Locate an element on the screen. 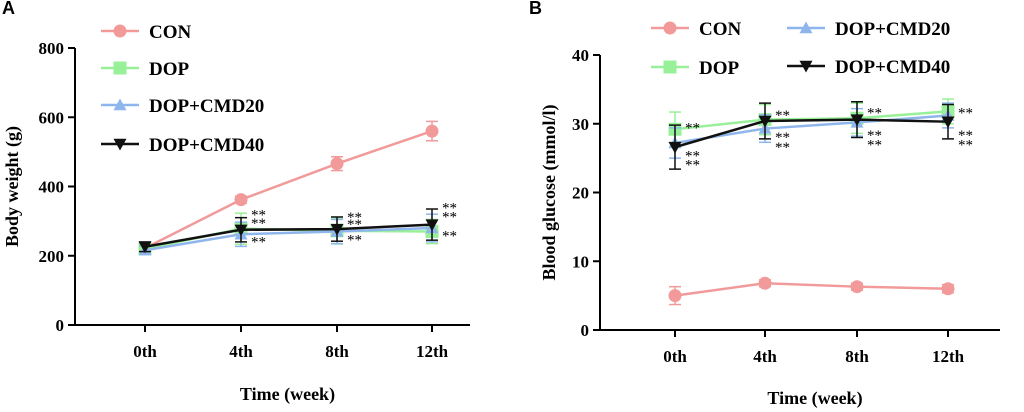 This screenshot has width=1024, height=412. panel-letter: A is located at coordinates (8, 9).